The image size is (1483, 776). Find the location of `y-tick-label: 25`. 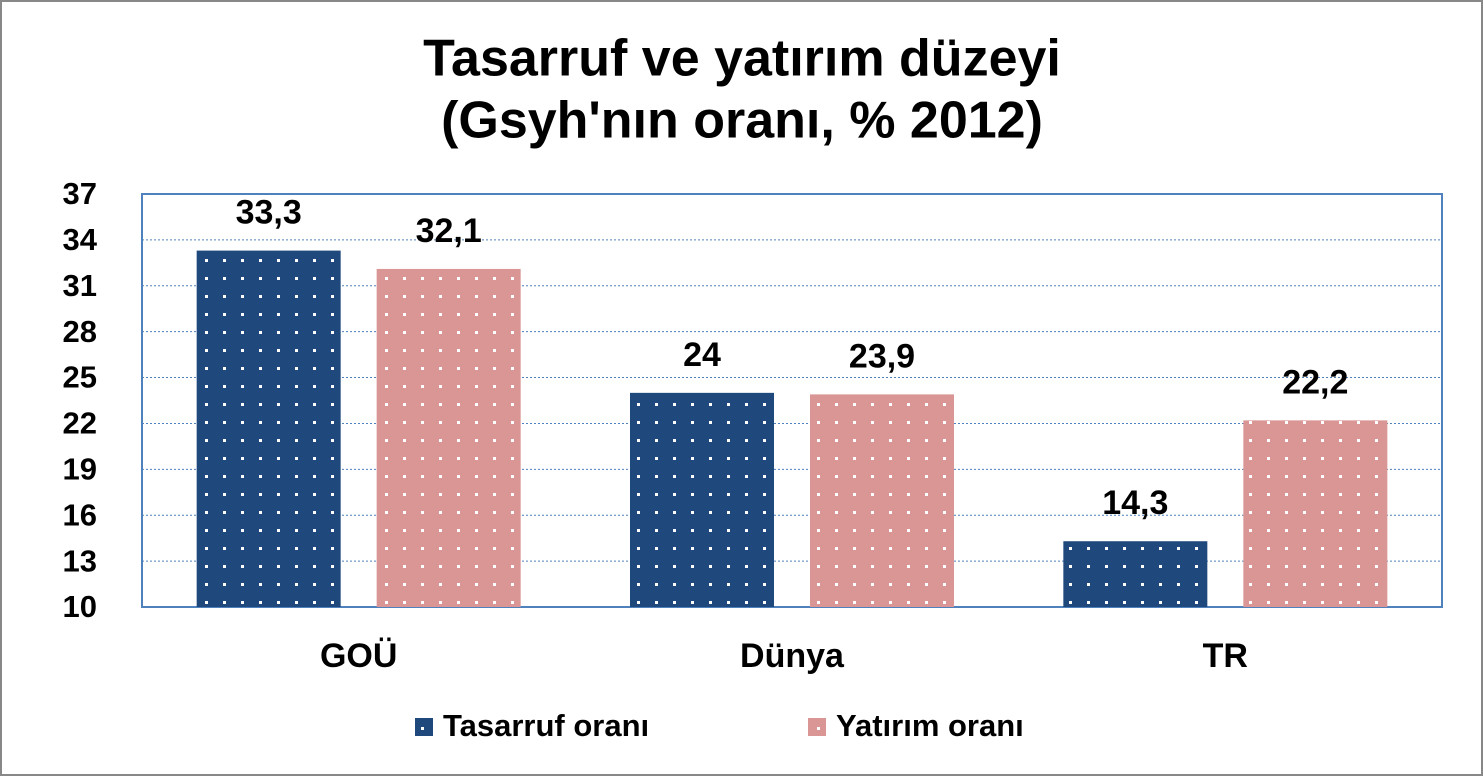

y-tick-label: 25 is located at coordinates (80, 377).